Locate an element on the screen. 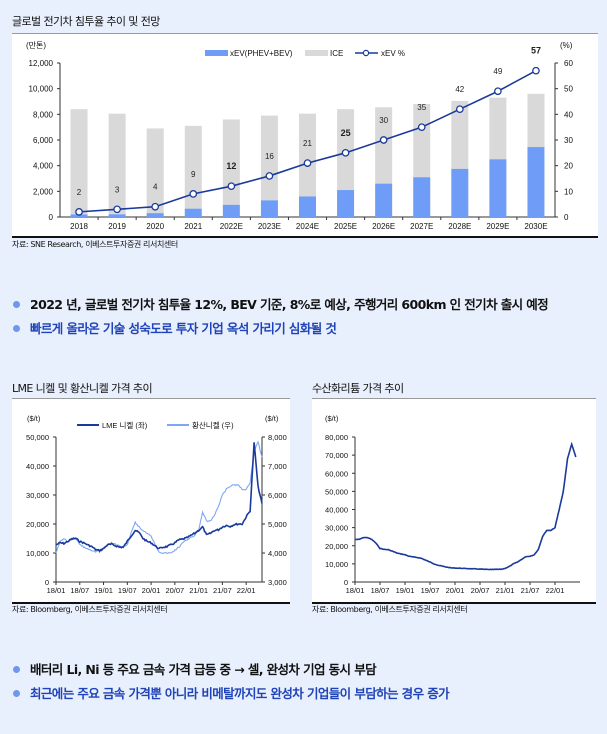  title-rule is located at coordinates (454, 398).